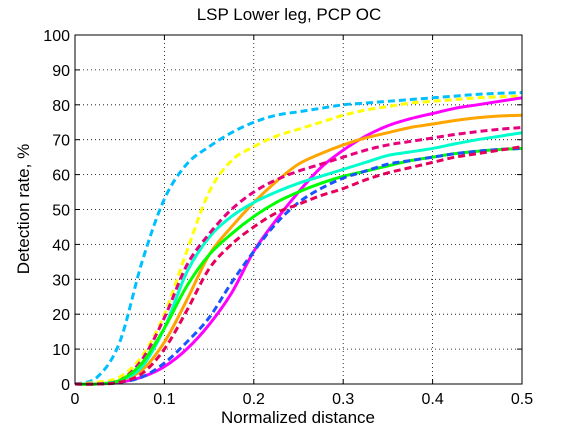 Image resolution: width=576 pixels, height=432 pixels. Describe the element at coordinates (298, 417) in the screenshot. I see `x-axis-label: Normalized distance` at that location.